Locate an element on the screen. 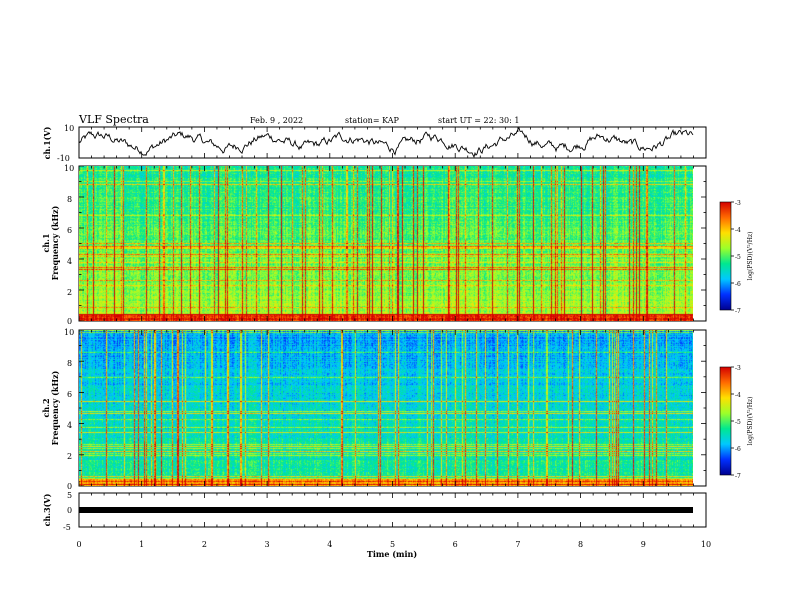 This screenshot has width=792, height=612. ch2-colorbar-tick-m3: -3 is located at coordinates (738, 368).